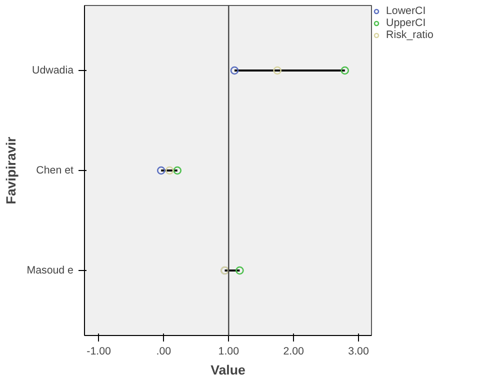 This screenshot has width=480, height=392. What do you see at coordinates (55, 170) in the screenshot?
I see `y-tick-label: Chen et` at bounding box center [55, 170].